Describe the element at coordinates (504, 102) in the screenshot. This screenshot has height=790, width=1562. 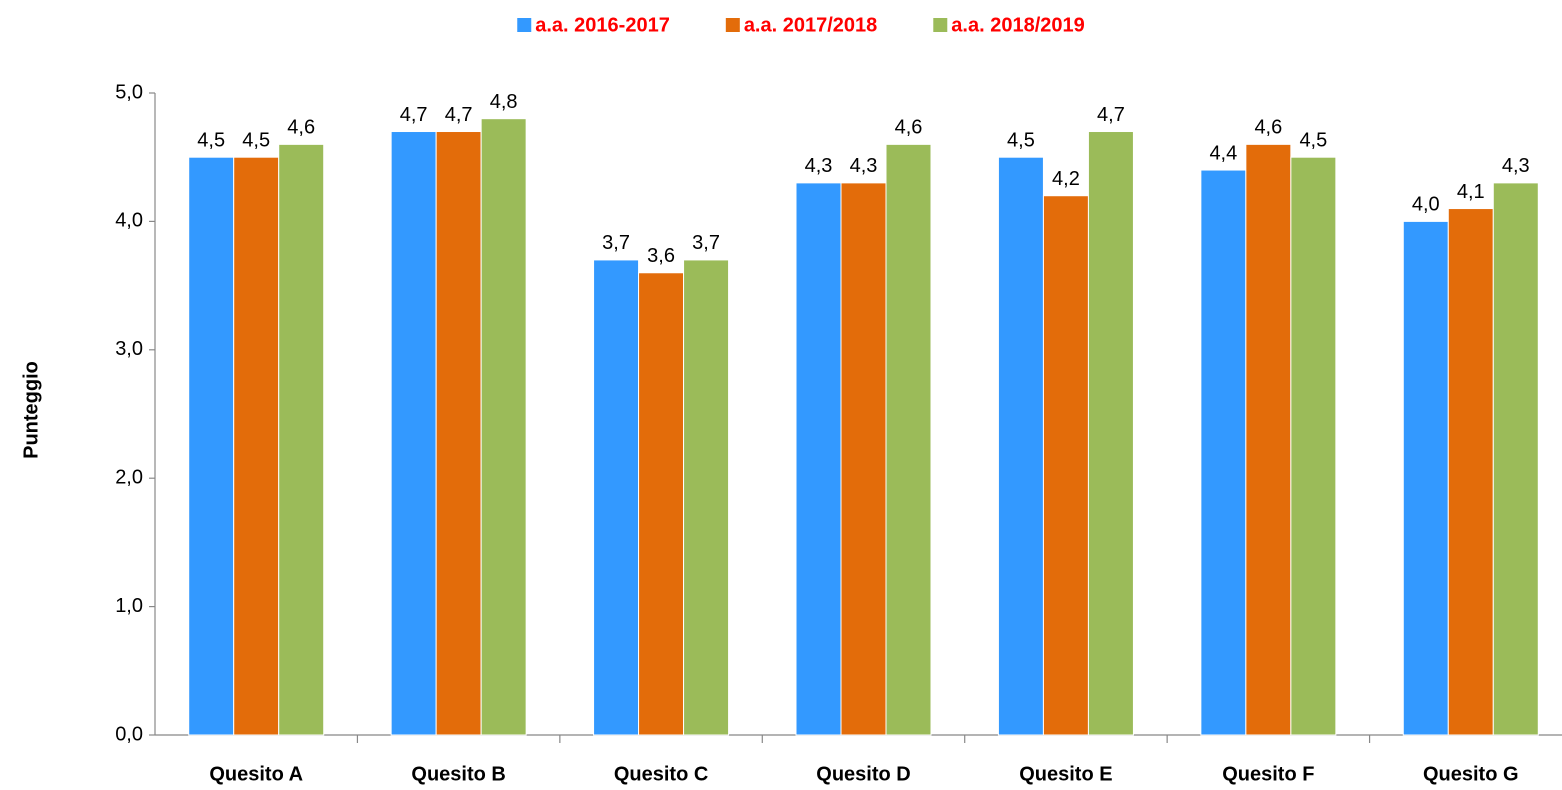
I see `data-label: 4,8` at that location.